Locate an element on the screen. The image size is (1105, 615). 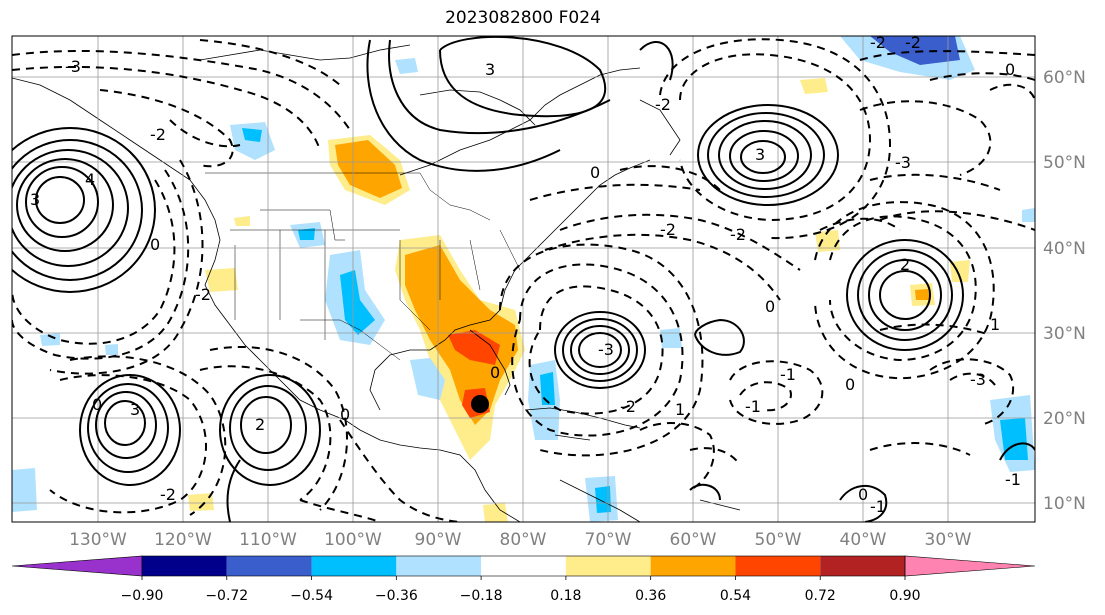
latitude-label: 60°N is located at coordinates (1064, 78).